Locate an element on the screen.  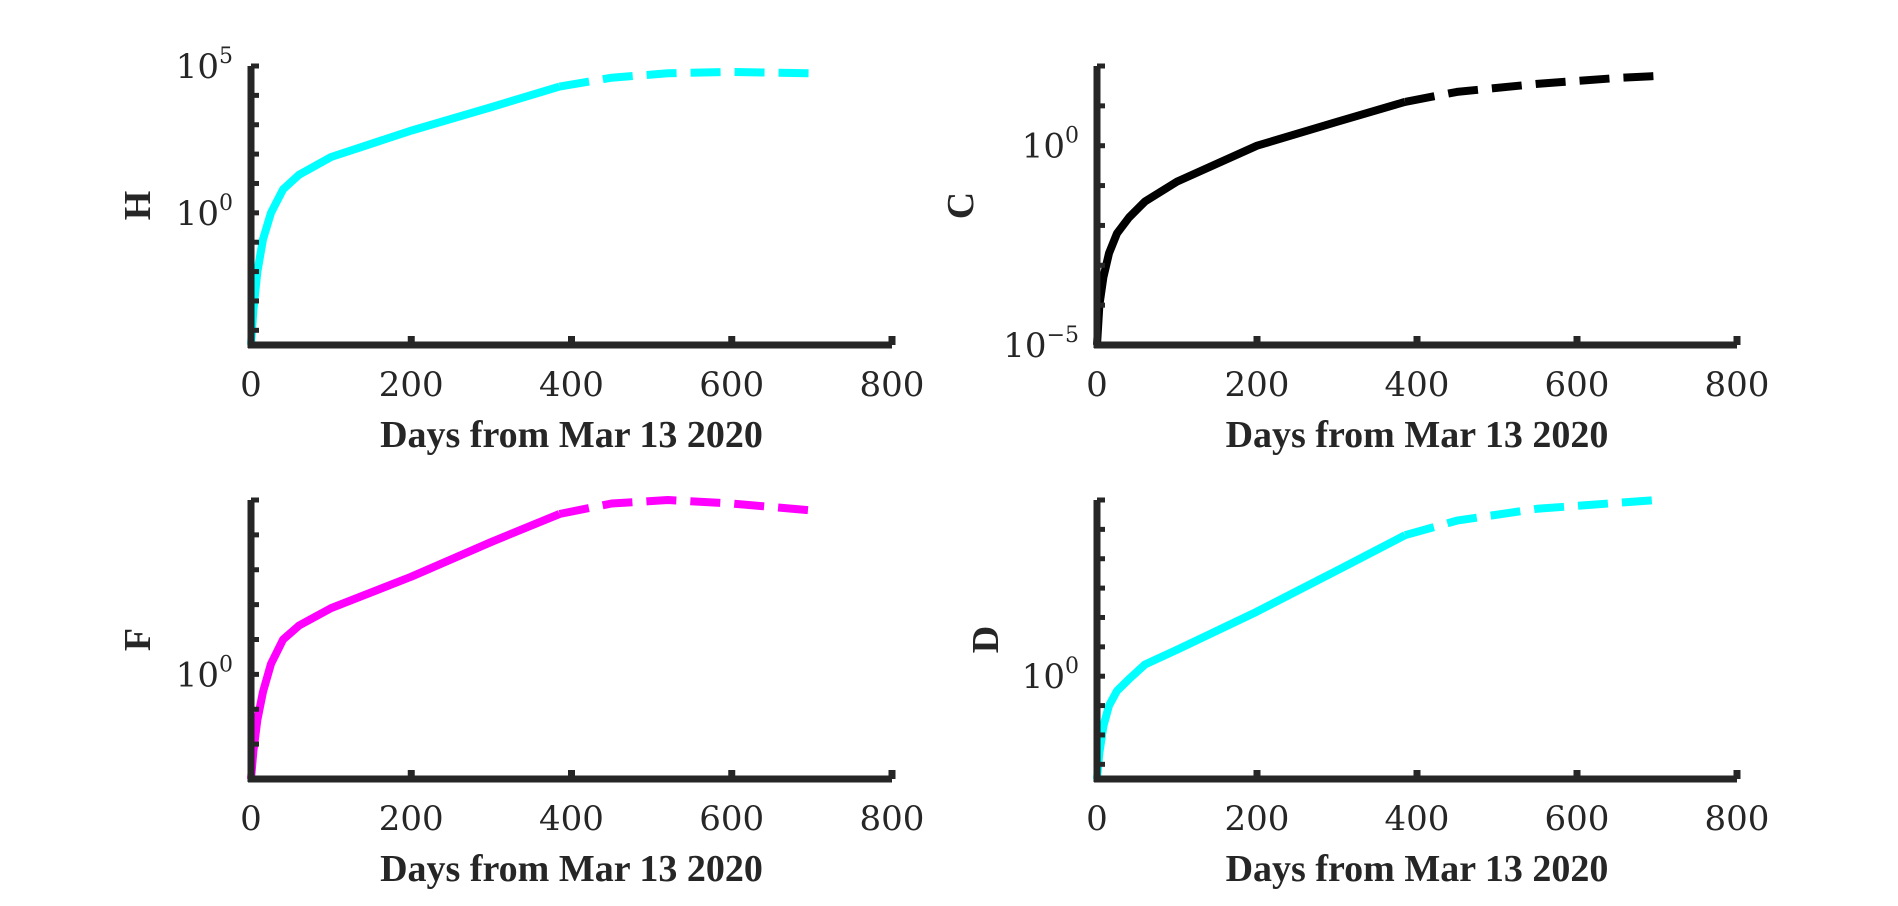
y-axis-title: H is located at coordinates (138, 206).